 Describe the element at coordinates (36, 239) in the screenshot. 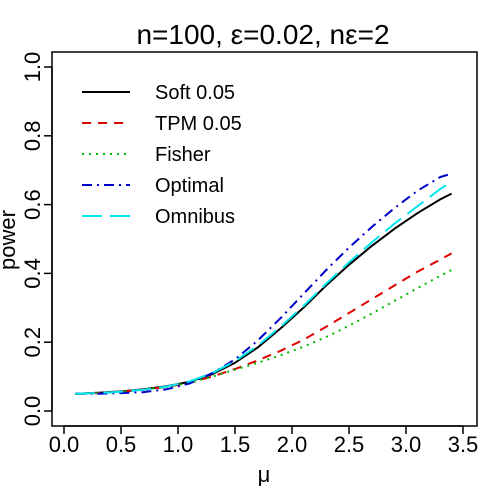

I see `y-axis: 0.0 0.2 0.4 0.6 0.8 1.0` at that location.